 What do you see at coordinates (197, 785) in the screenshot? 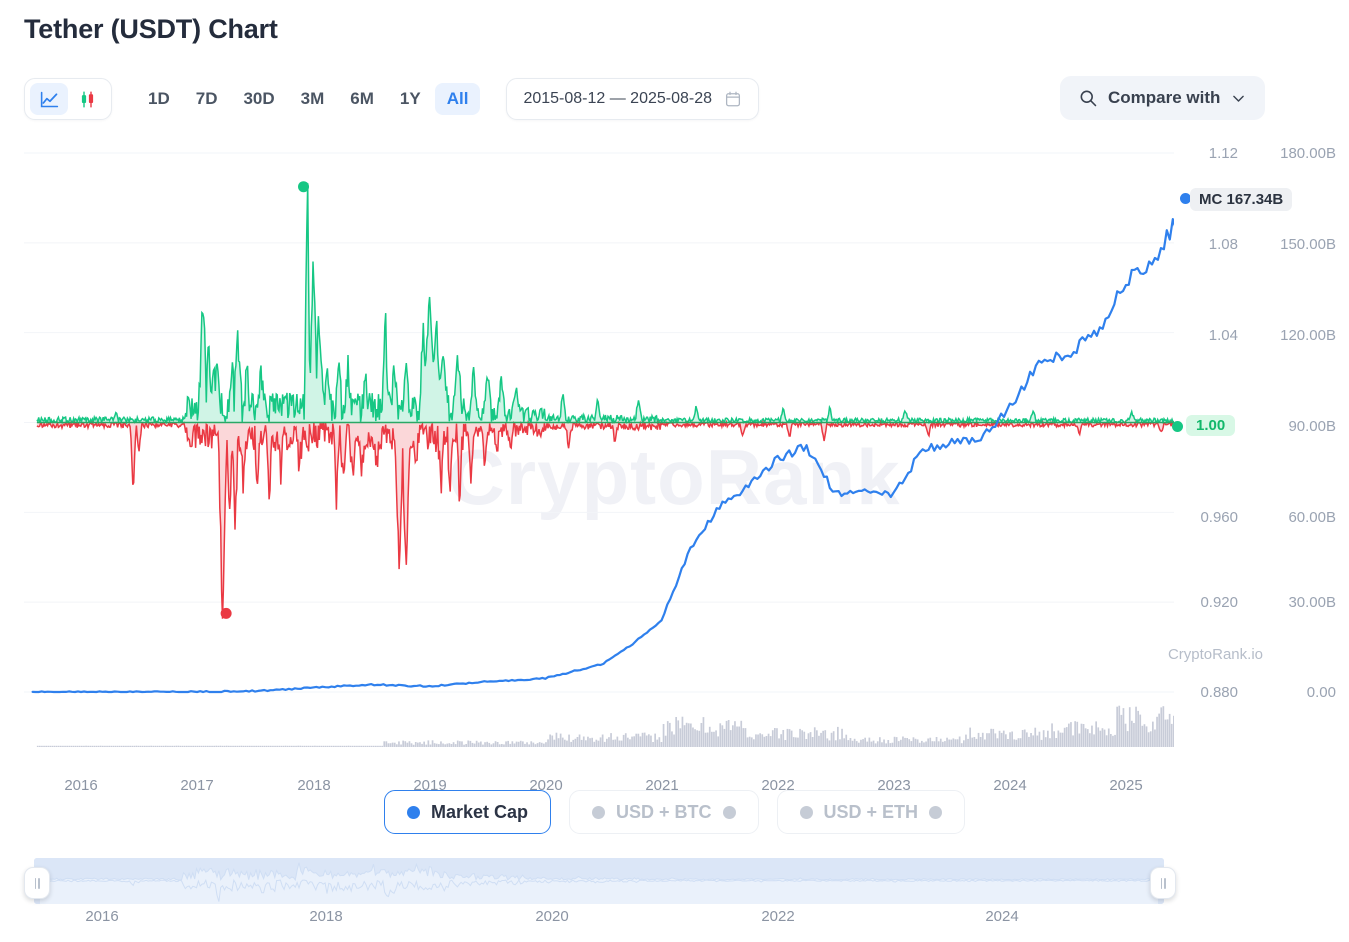
I see `x-tick-2017: 2017` at bounding box center [197, 785].